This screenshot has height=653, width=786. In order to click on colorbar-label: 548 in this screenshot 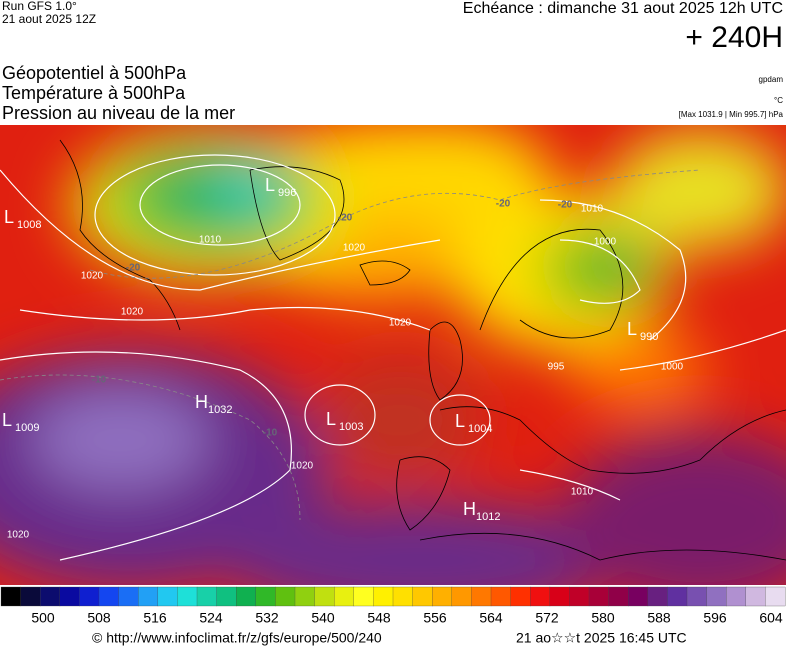, I will do `click(379, 618)`.